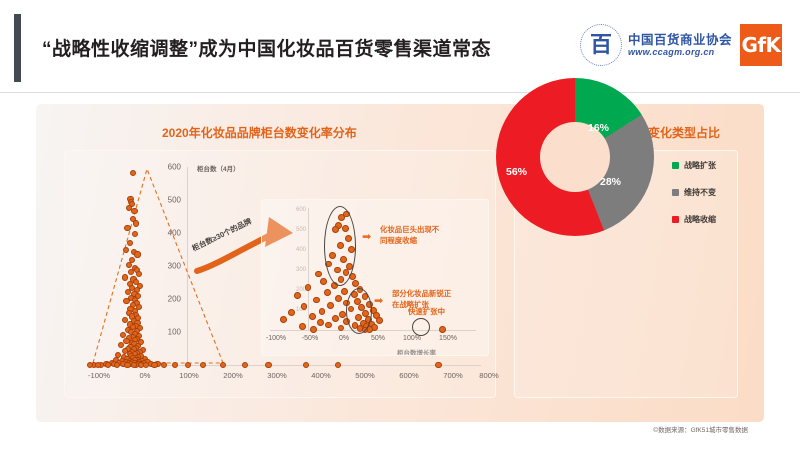  Describe the element at coordinates (340, 246) in the screenshot. I see `cluster-ellipse-giants` at that location.